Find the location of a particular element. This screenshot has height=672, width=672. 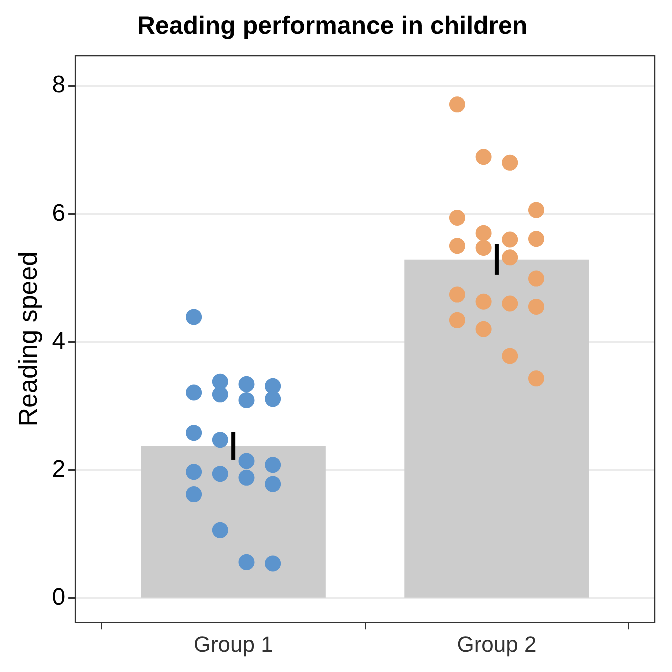

y-tick-label: 0 is located at coordinates (59, 597).